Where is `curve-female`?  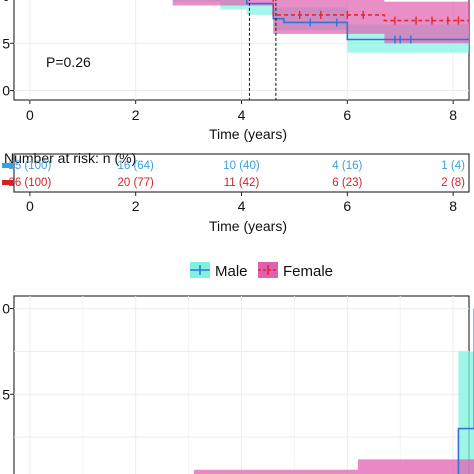 curve-female is located at coordinates (370, 11).